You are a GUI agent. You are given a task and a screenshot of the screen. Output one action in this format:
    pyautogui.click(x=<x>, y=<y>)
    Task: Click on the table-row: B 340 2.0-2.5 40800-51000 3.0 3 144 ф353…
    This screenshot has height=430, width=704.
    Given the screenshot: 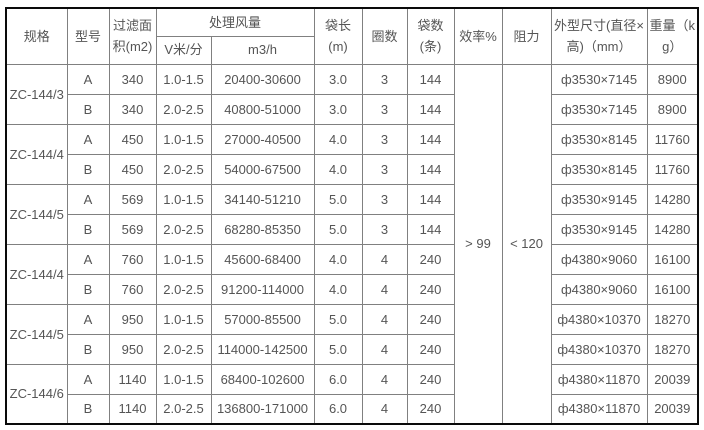 What is the action you would take?
    pyautogui.click(x=352, y=109)
    